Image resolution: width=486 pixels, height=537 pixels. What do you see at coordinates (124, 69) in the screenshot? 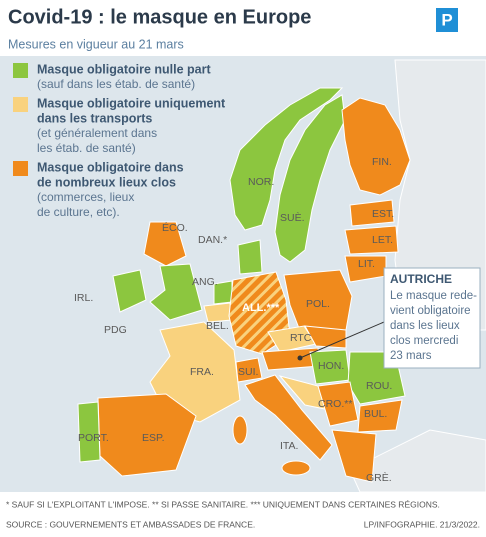
I see `legend-label: Masque obligatoire nulle part` at bounding box center [124, 69].